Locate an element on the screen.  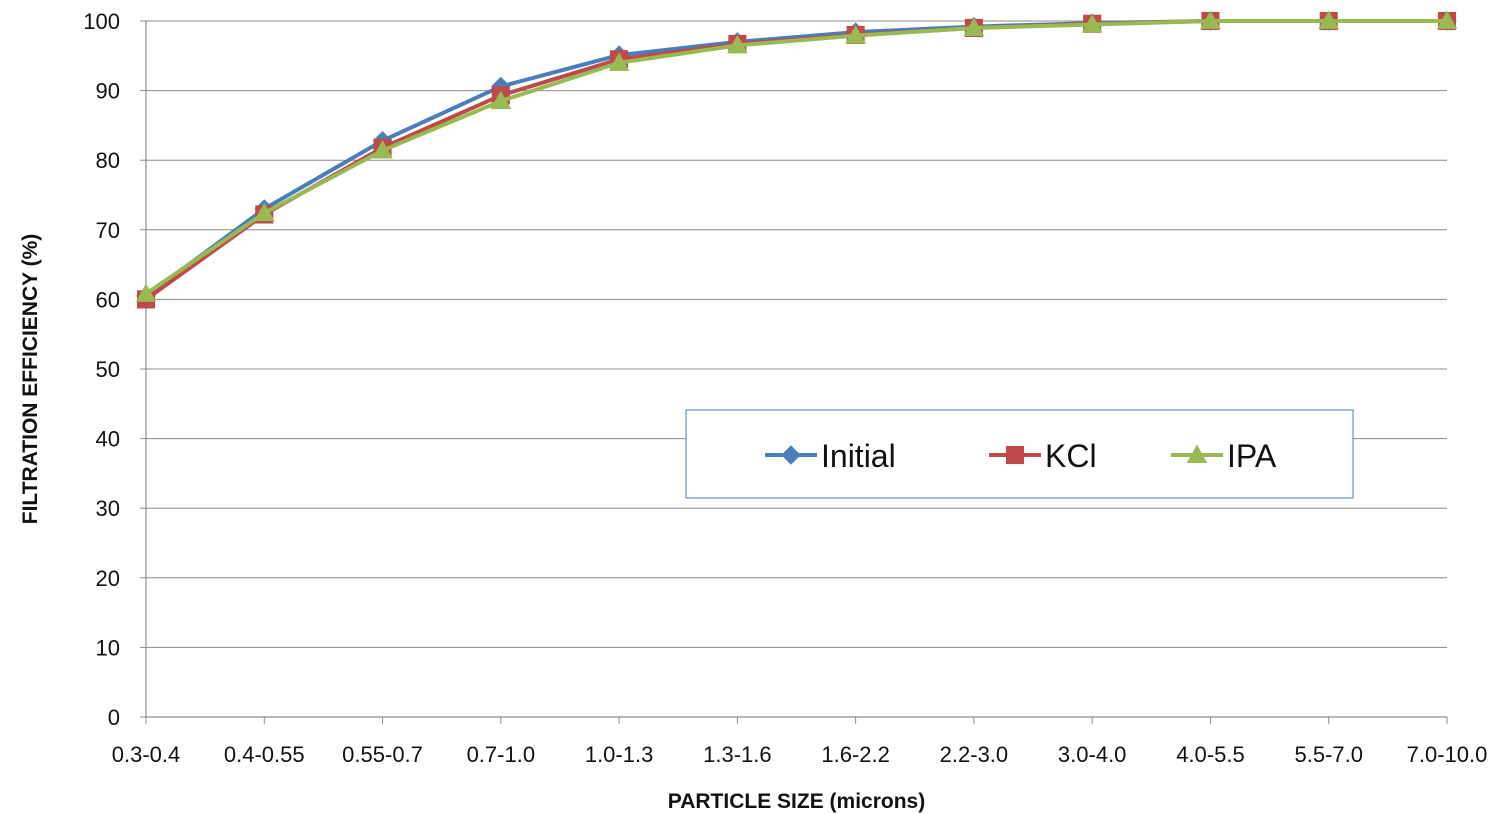
y-tick-label: 40 is located at coordinates (108, 439).